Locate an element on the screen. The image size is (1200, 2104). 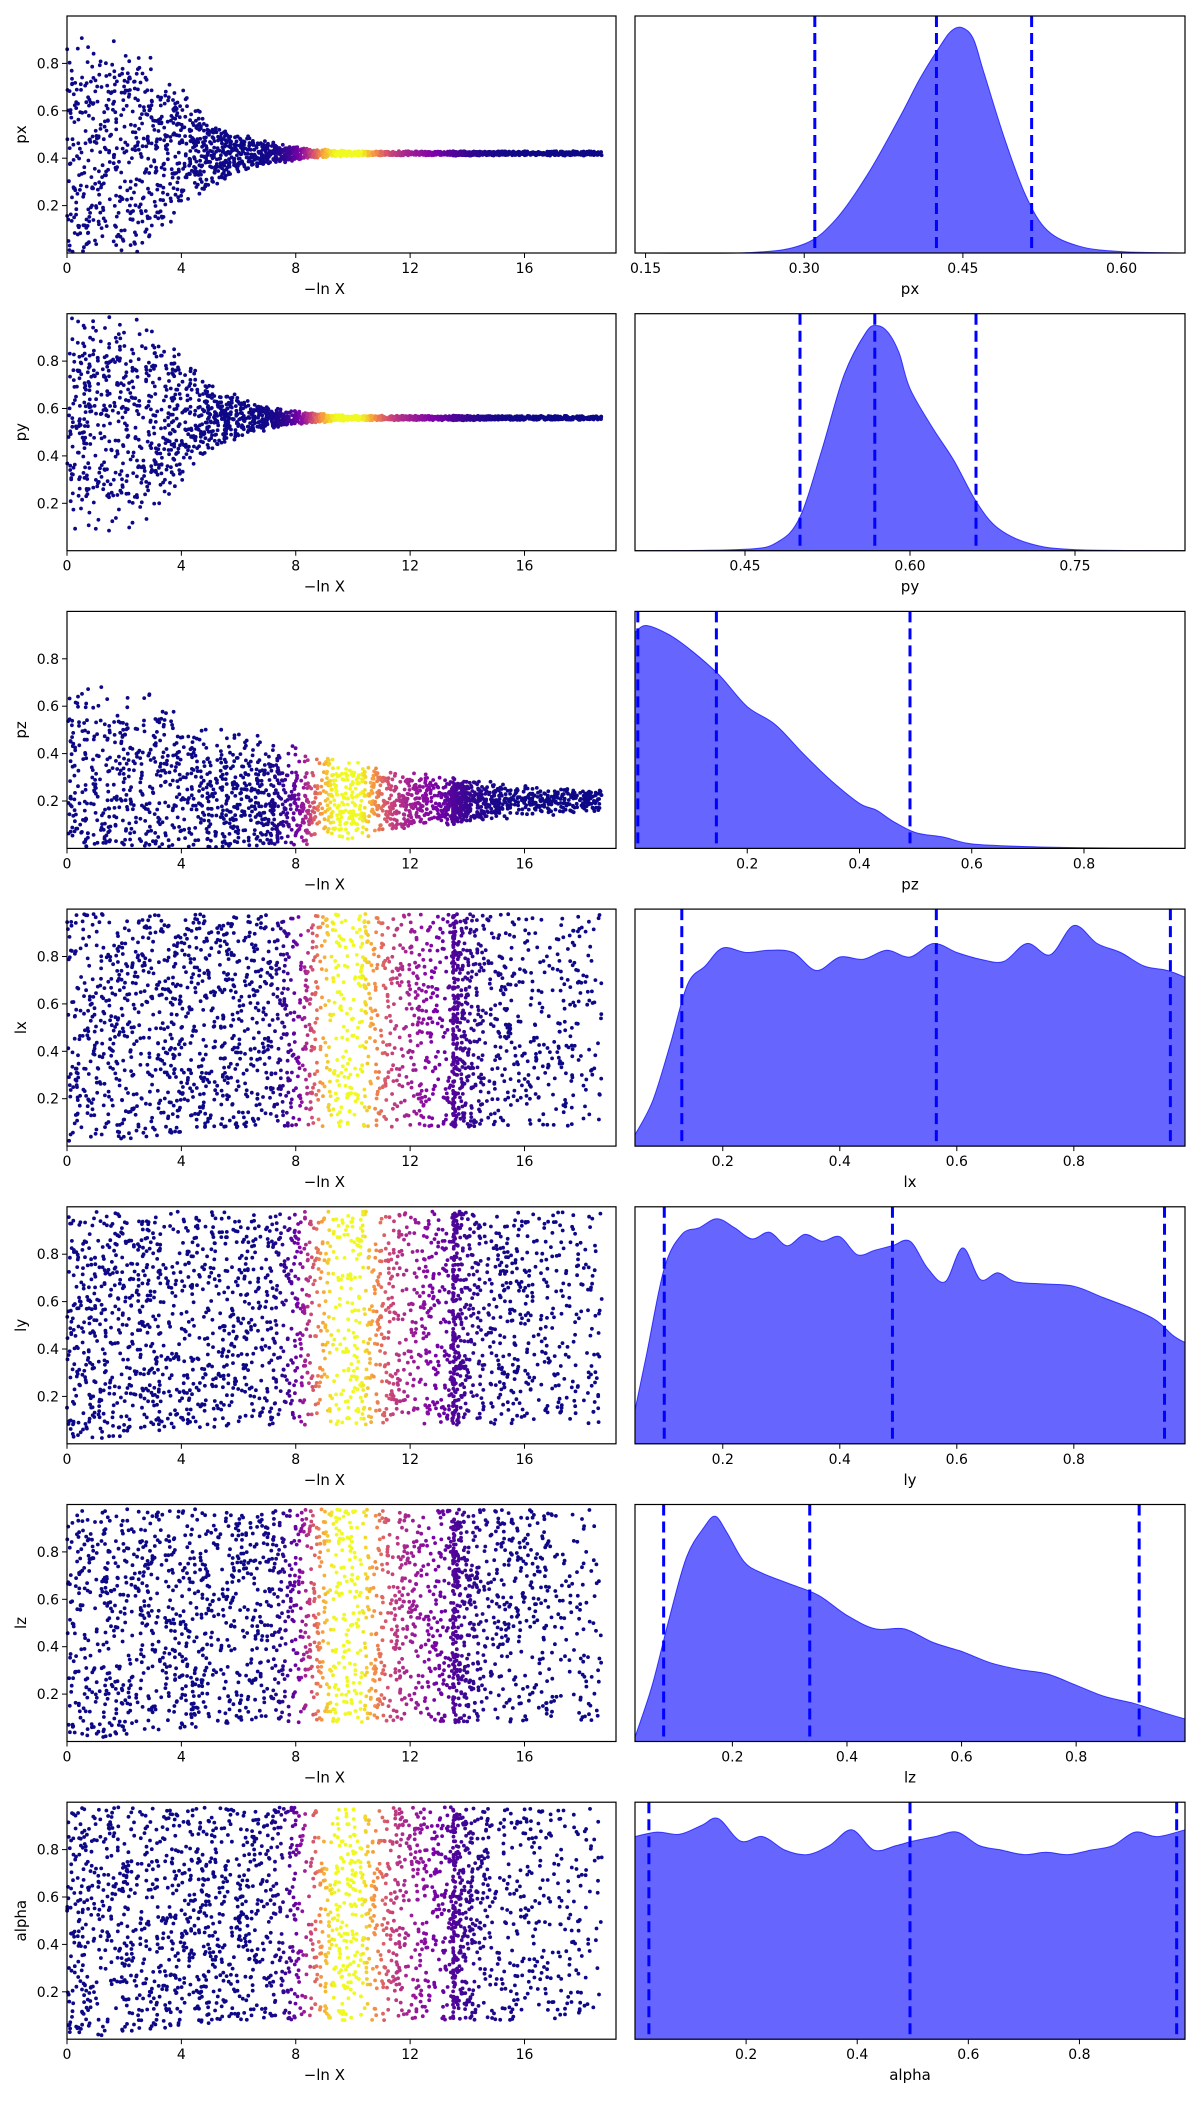
kde-area-px is located at coordinates (910, 140).